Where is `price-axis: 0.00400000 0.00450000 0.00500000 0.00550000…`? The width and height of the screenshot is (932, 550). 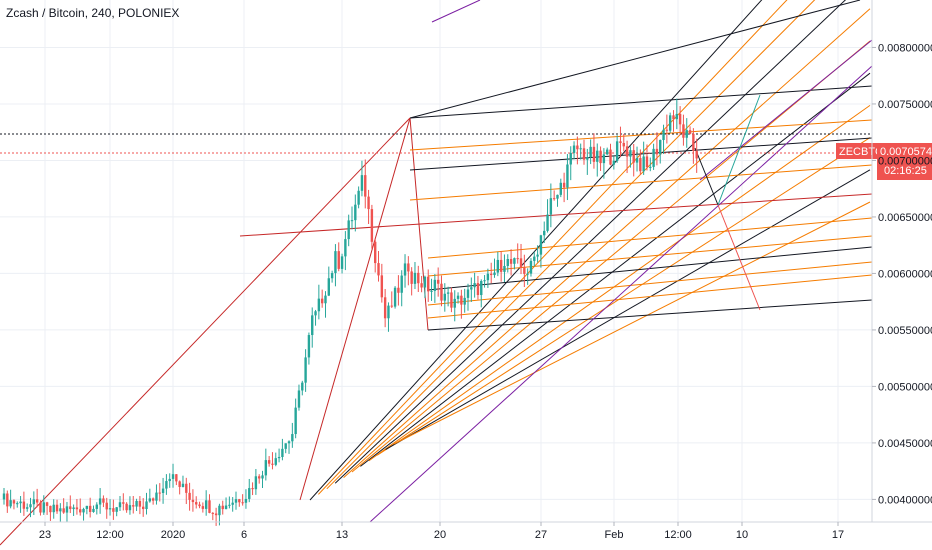
price-axis: 0.00400000 0.00450000 0.00500000 0.00550000… is located at coordinates (902, 274).